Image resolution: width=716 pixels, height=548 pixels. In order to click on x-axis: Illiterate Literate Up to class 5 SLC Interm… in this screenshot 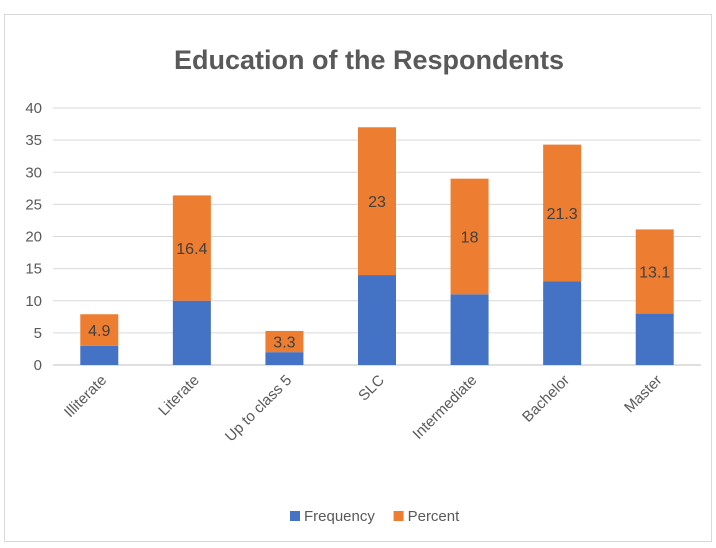, I will do `click(363, 408)`.